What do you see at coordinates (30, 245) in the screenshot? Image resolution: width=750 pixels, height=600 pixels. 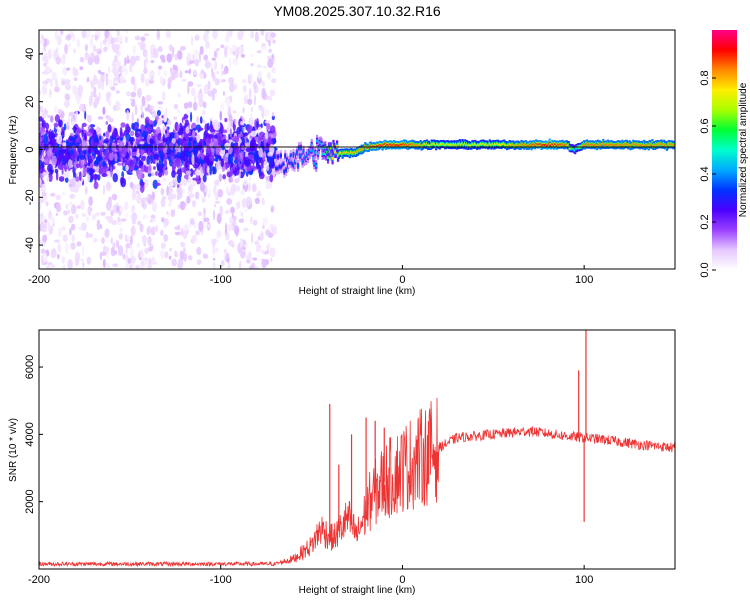 I see `y-tick-label: -40` at bounding box center [30, 245].